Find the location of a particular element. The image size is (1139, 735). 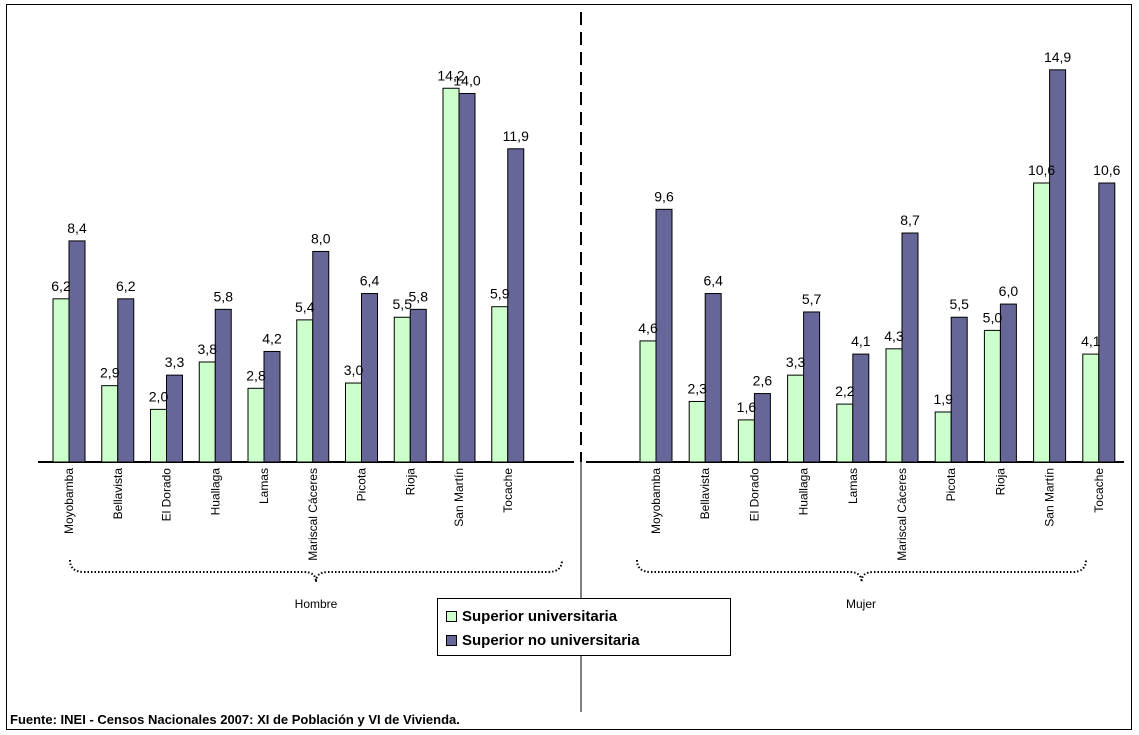

data-label: 2,9 is located at coordinates (110, 373).